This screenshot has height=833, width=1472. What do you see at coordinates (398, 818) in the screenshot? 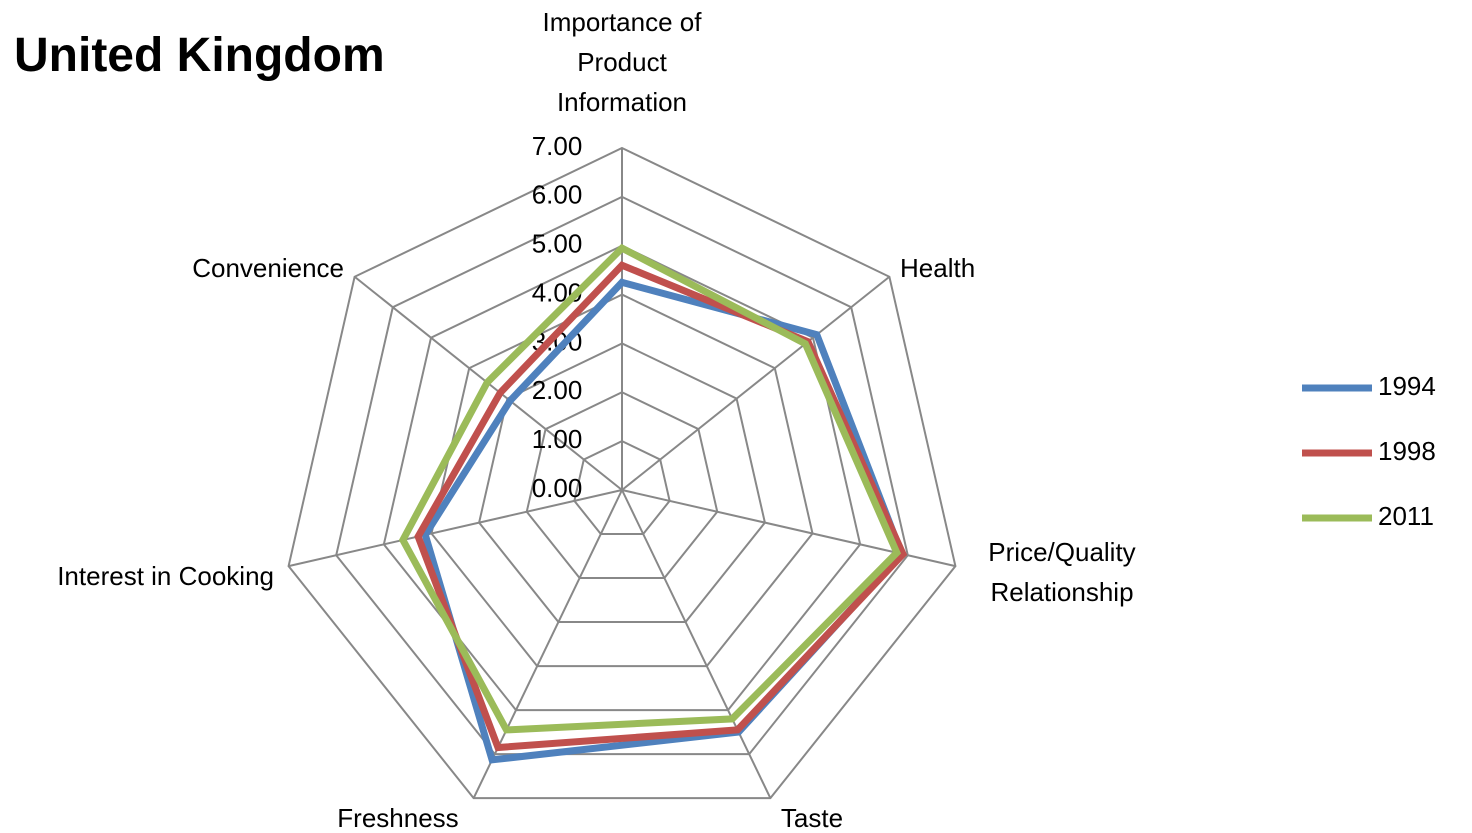
I see `category-label: Freshness` at bounding box center [398, 818].